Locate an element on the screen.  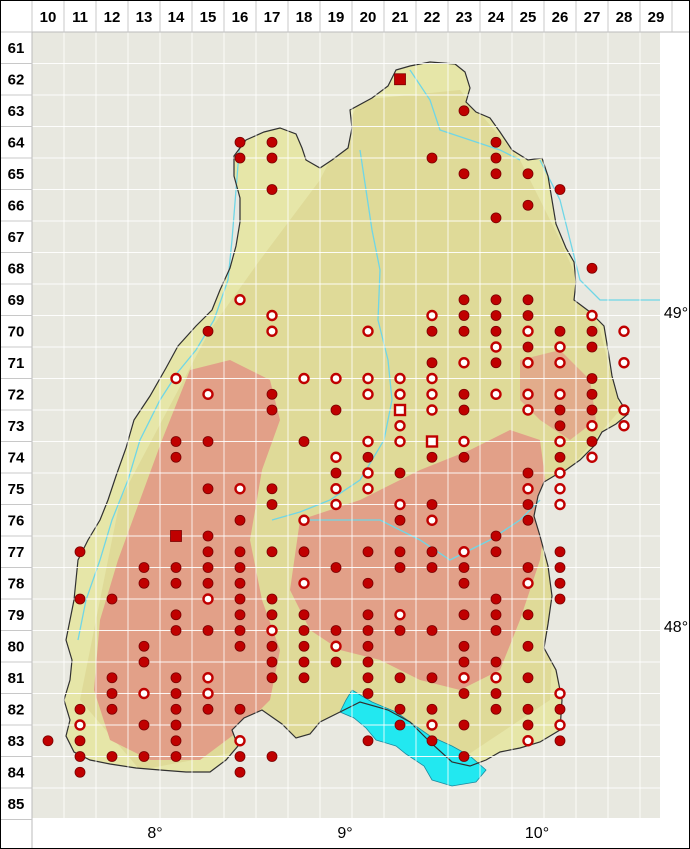
row-label: 73 is located at coordinates (16, 426).